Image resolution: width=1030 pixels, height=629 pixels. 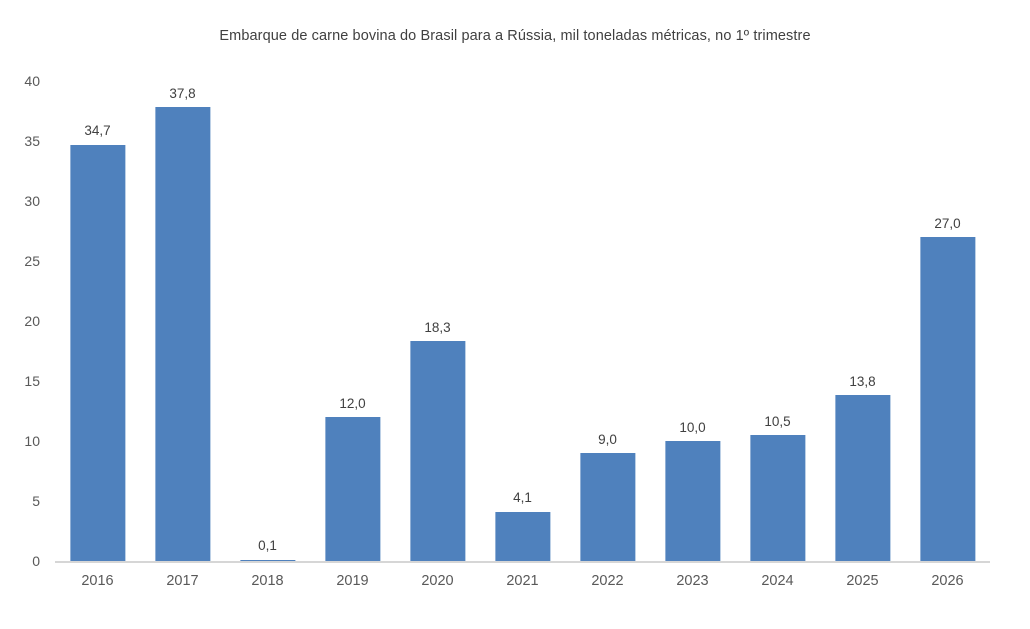 What do you see at coordinates (267, 560) in the screenshot?
I see `bar-2018` at bounding box center [267, 560].